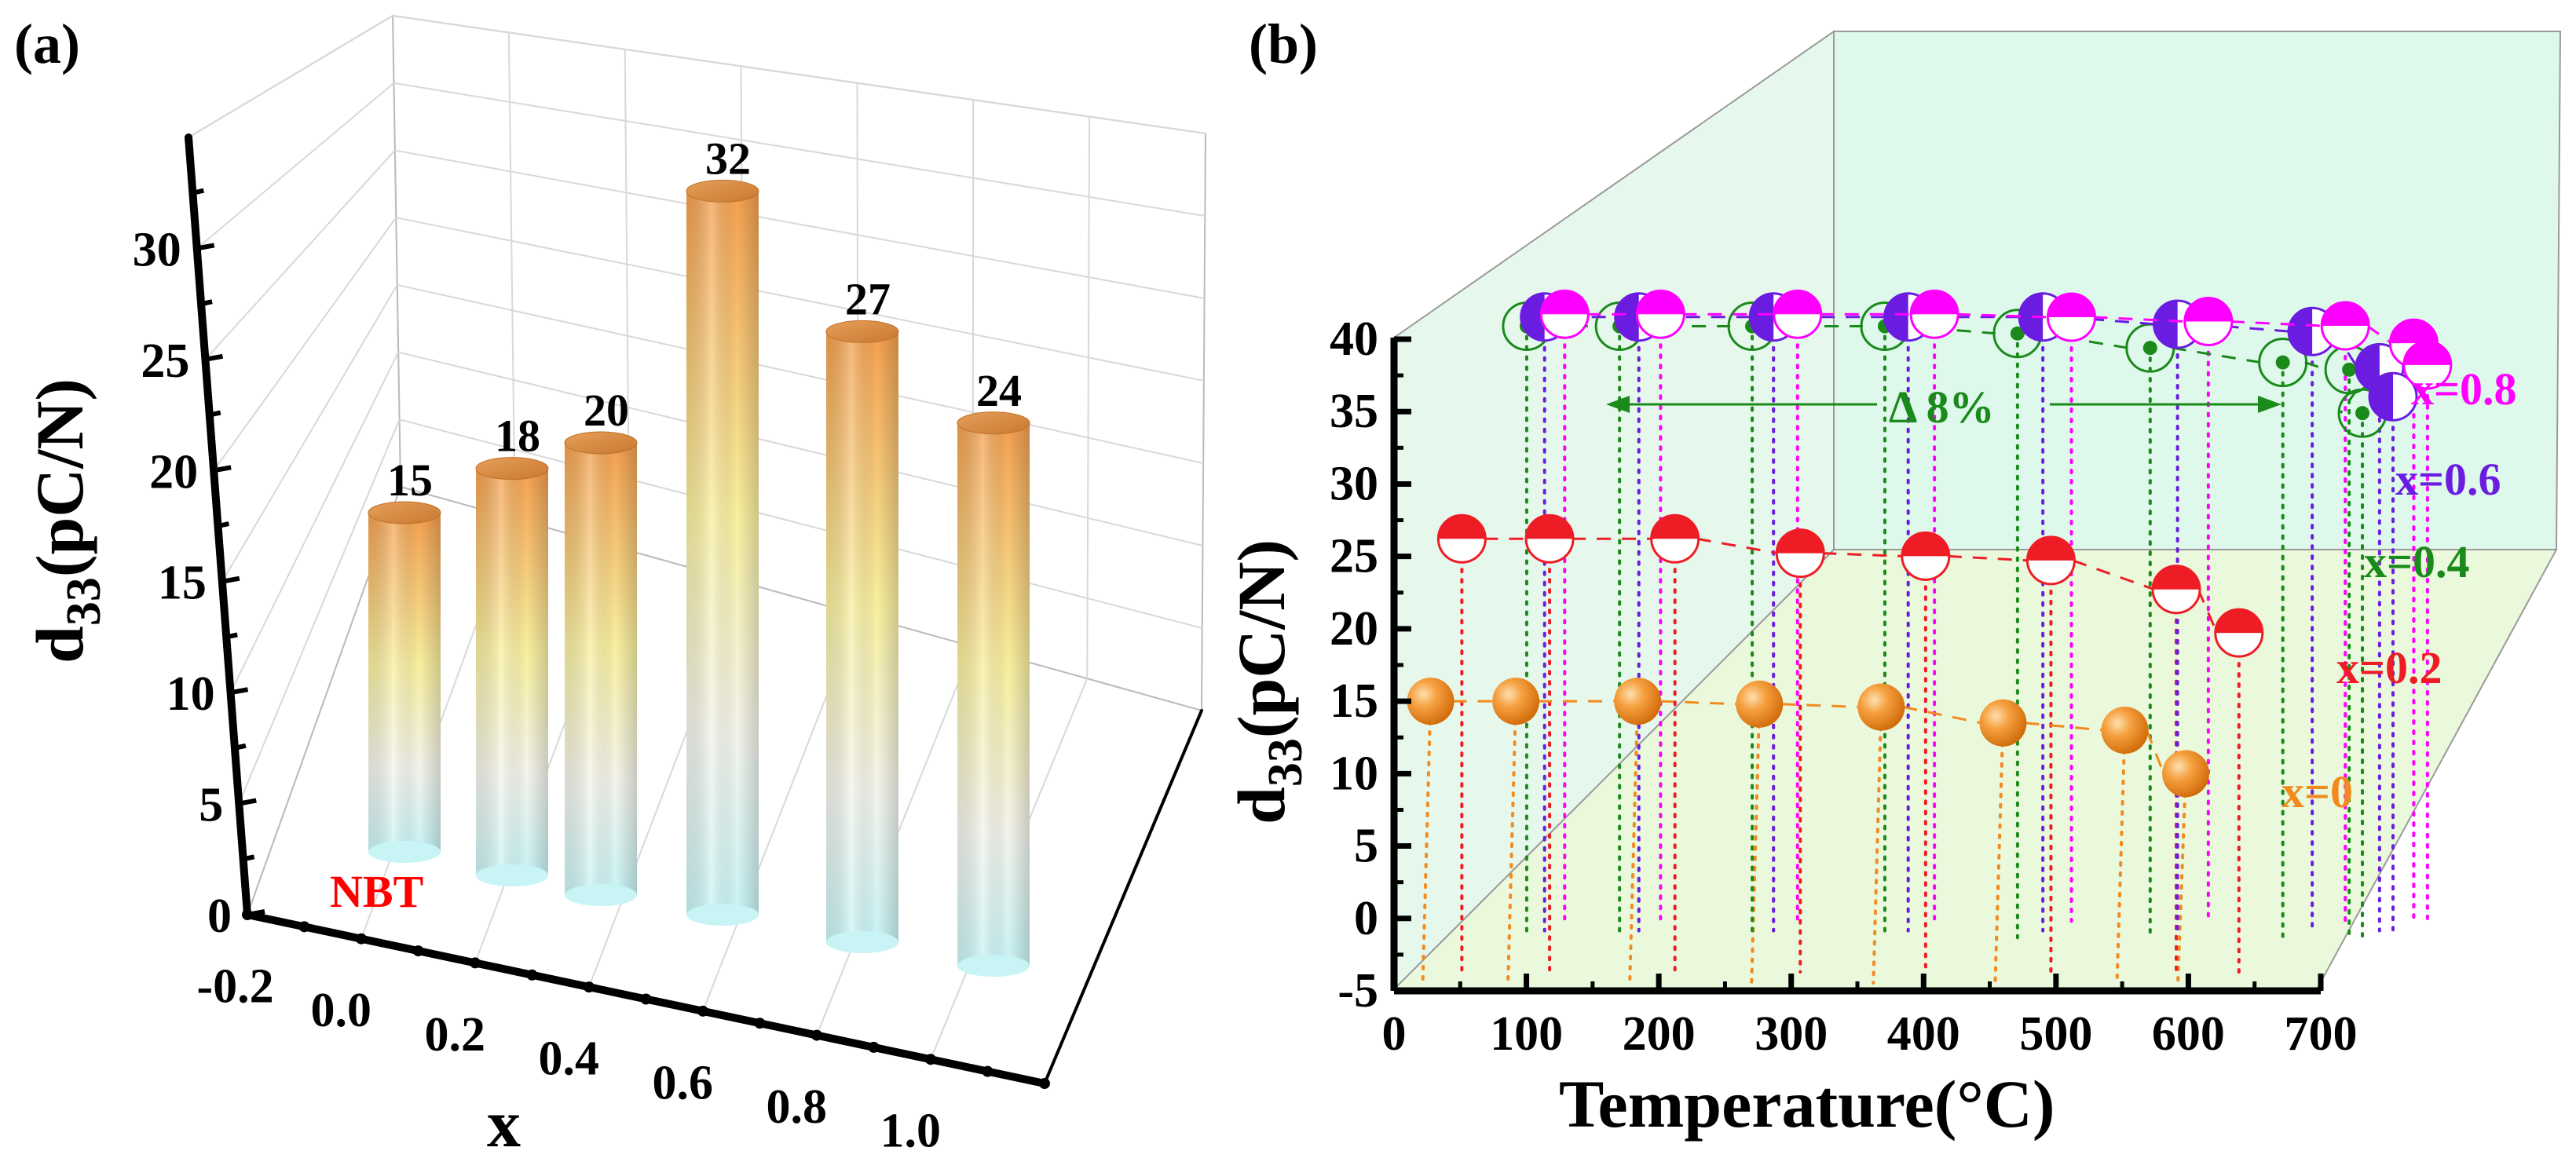 The image size is (2576, 1162). What do you see at coordinates (517, 436) in the screenshot?
I see `bar-value-label: 18` at bounding box center [517, 436].